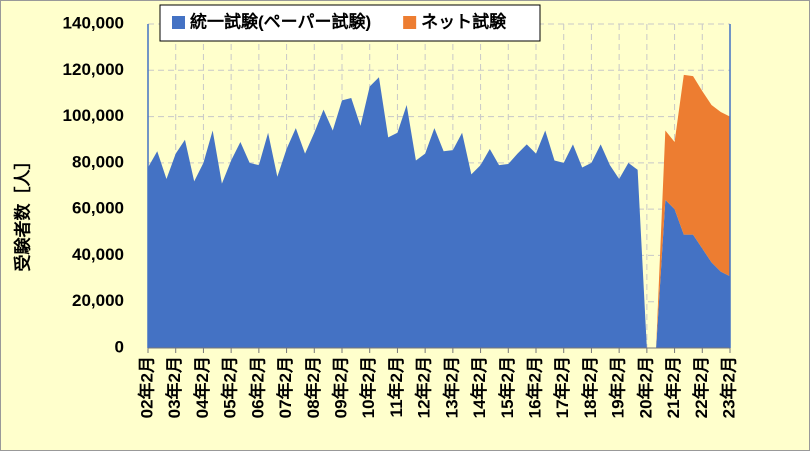  I want to click on x-tick-label: 23年2月, so click(728, 387).